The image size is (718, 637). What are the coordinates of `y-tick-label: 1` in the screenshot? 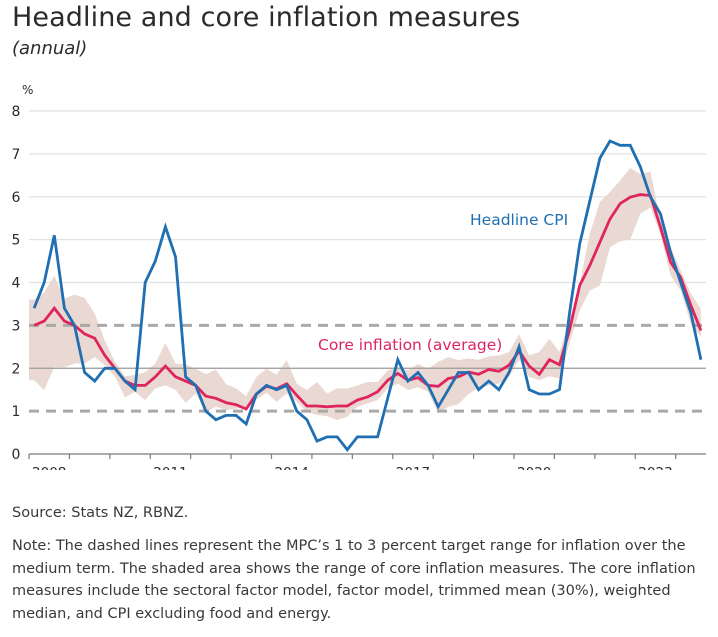 It's located at (16, 412).